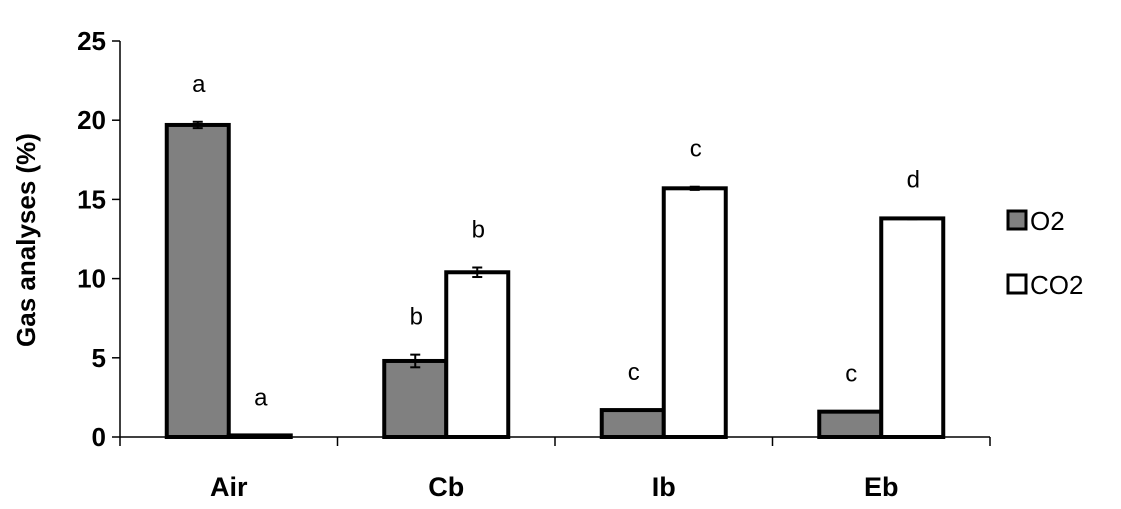 The image size is (1121, 509). Describe the element at coordinates (555, 469) in the screenshot. I see `x-axis: Air Cb Ib Eb` at that location.